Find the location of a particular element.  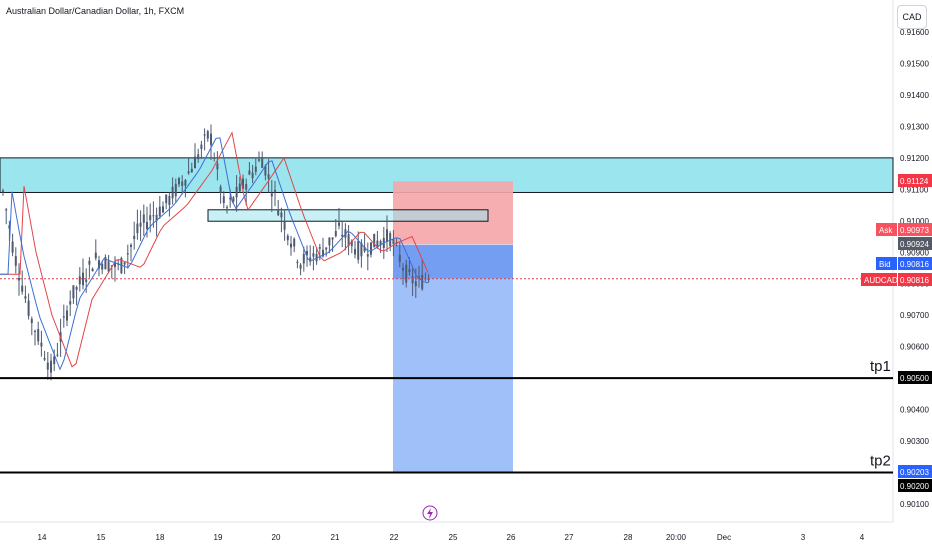

y-tick-label: 0.91200 is located at coordinates (914, 158).